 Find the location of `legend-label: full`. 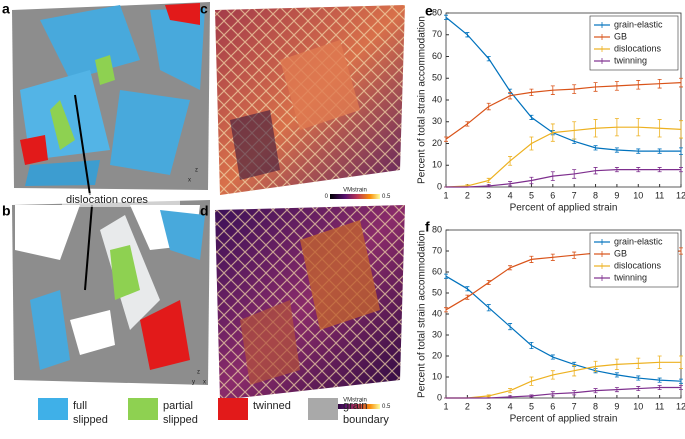

legend-label: full is located at coordinates (80, 406).